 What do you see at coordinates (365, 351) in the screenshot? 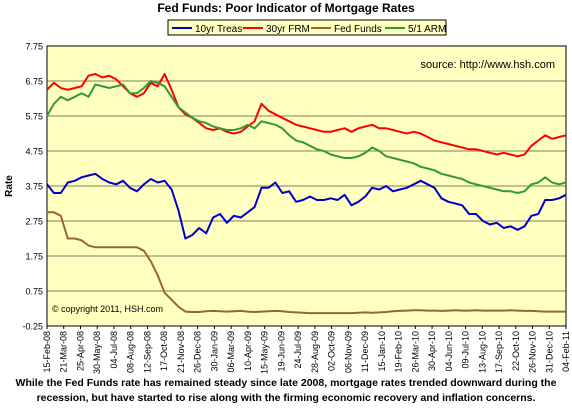
I see `x-tick-label: 11-Dec-09` at bounding box center [365, 351].